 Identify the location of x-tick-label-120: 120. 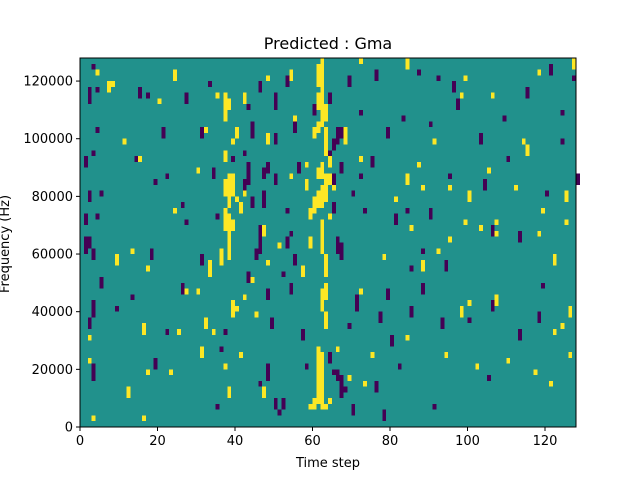
(545, 441).